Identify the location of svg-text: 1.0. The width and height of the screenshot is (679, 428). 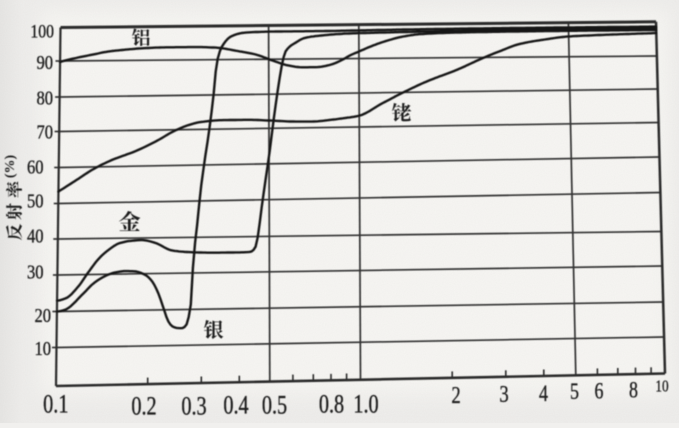
(365, 404).